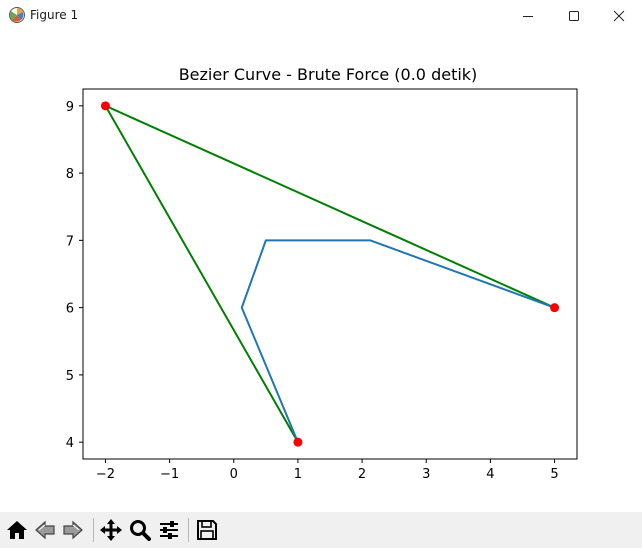 This screenshot has height=548, width=642. I want to click on save-button, so click(207, 530).